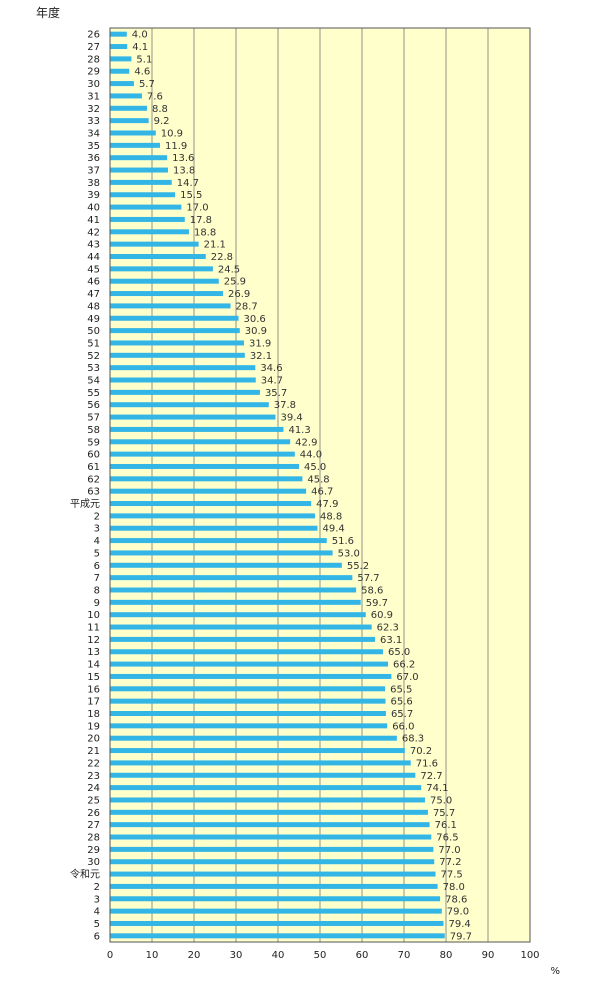 This screenshot has width=613, height=1000. Describe the element at coordinates (93, 84) in the screenshot. I see `category-label: 30` at that location.